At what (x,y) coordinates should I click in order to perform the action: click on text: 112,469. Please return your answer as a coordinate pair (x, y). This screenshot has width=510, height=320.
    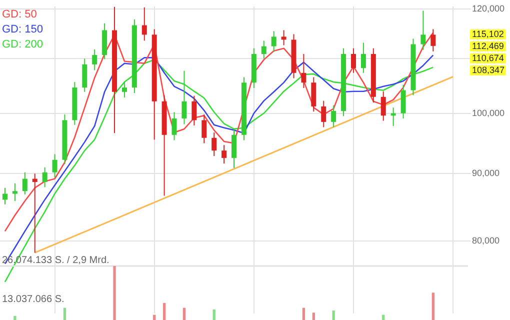
    Looking at the image, I should click on (488, 45).